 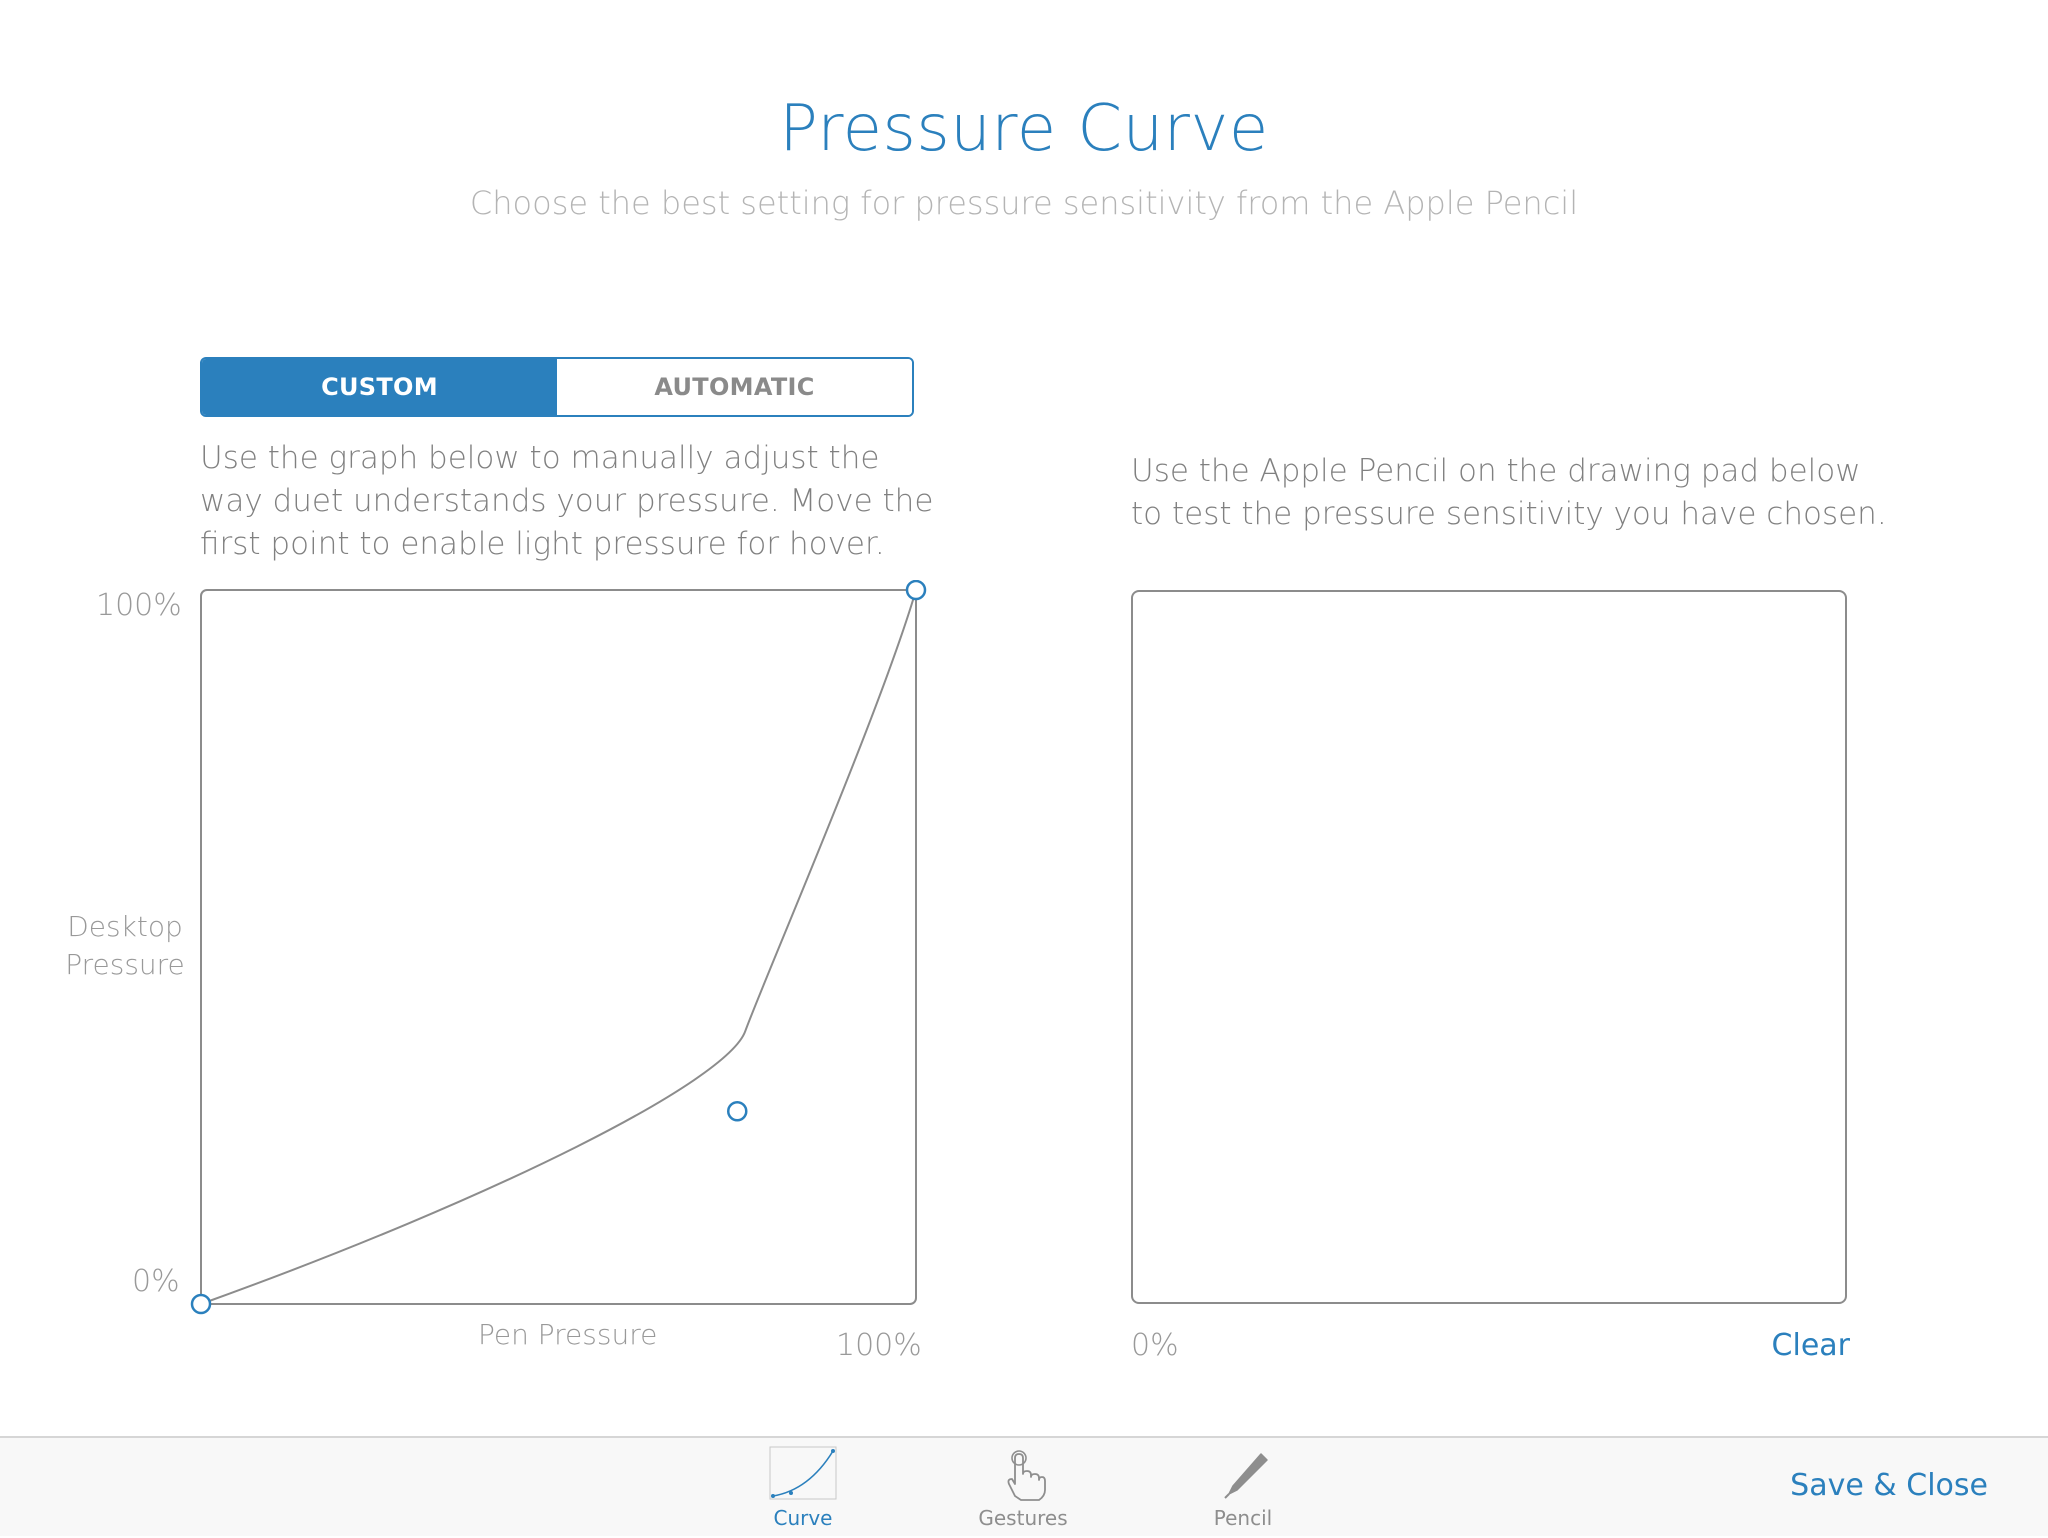 What do you see at coordinates (201, 1304) in the screenshot?
I see `curve-start-handle` at bounding box center [201, 1304].